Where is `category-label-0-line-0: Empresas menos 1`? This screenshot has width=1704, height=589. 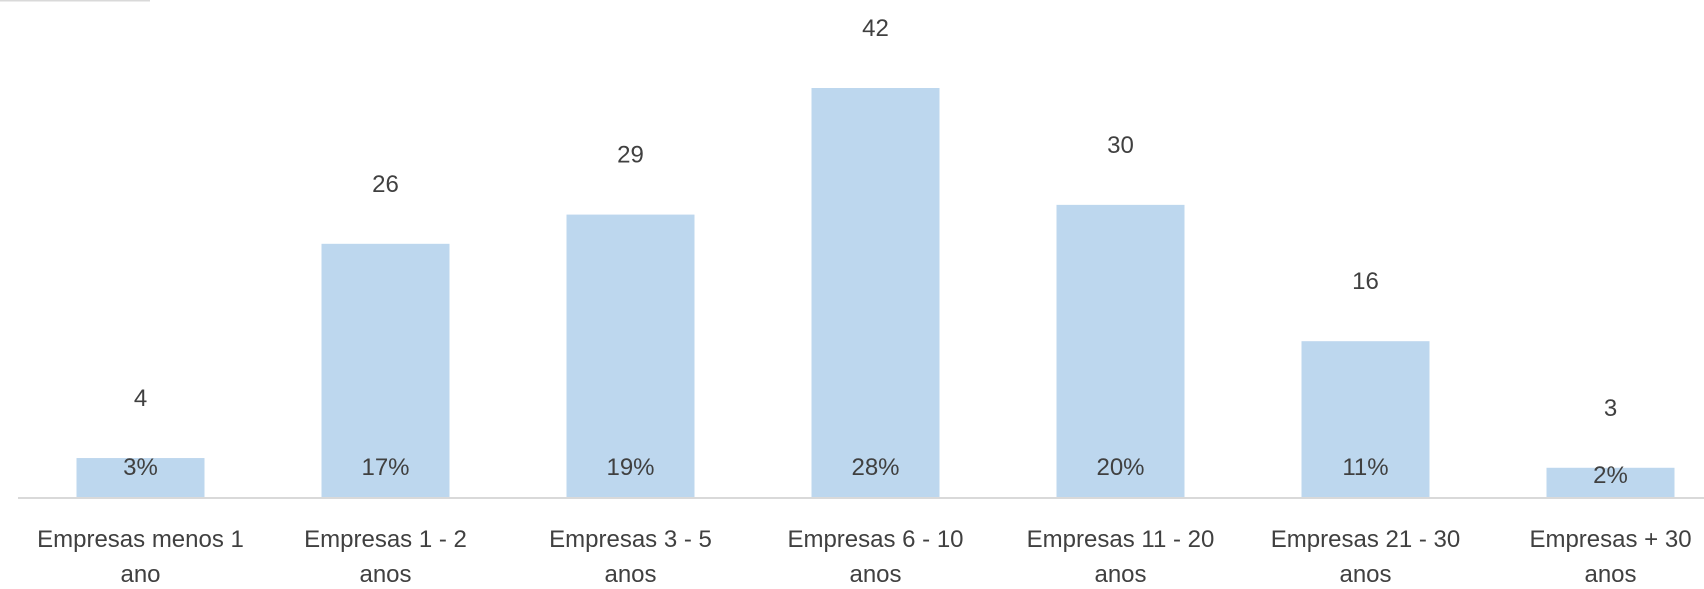
category-label-0-line-0: Empresas menos 1 is located at coordinates (140, 539).